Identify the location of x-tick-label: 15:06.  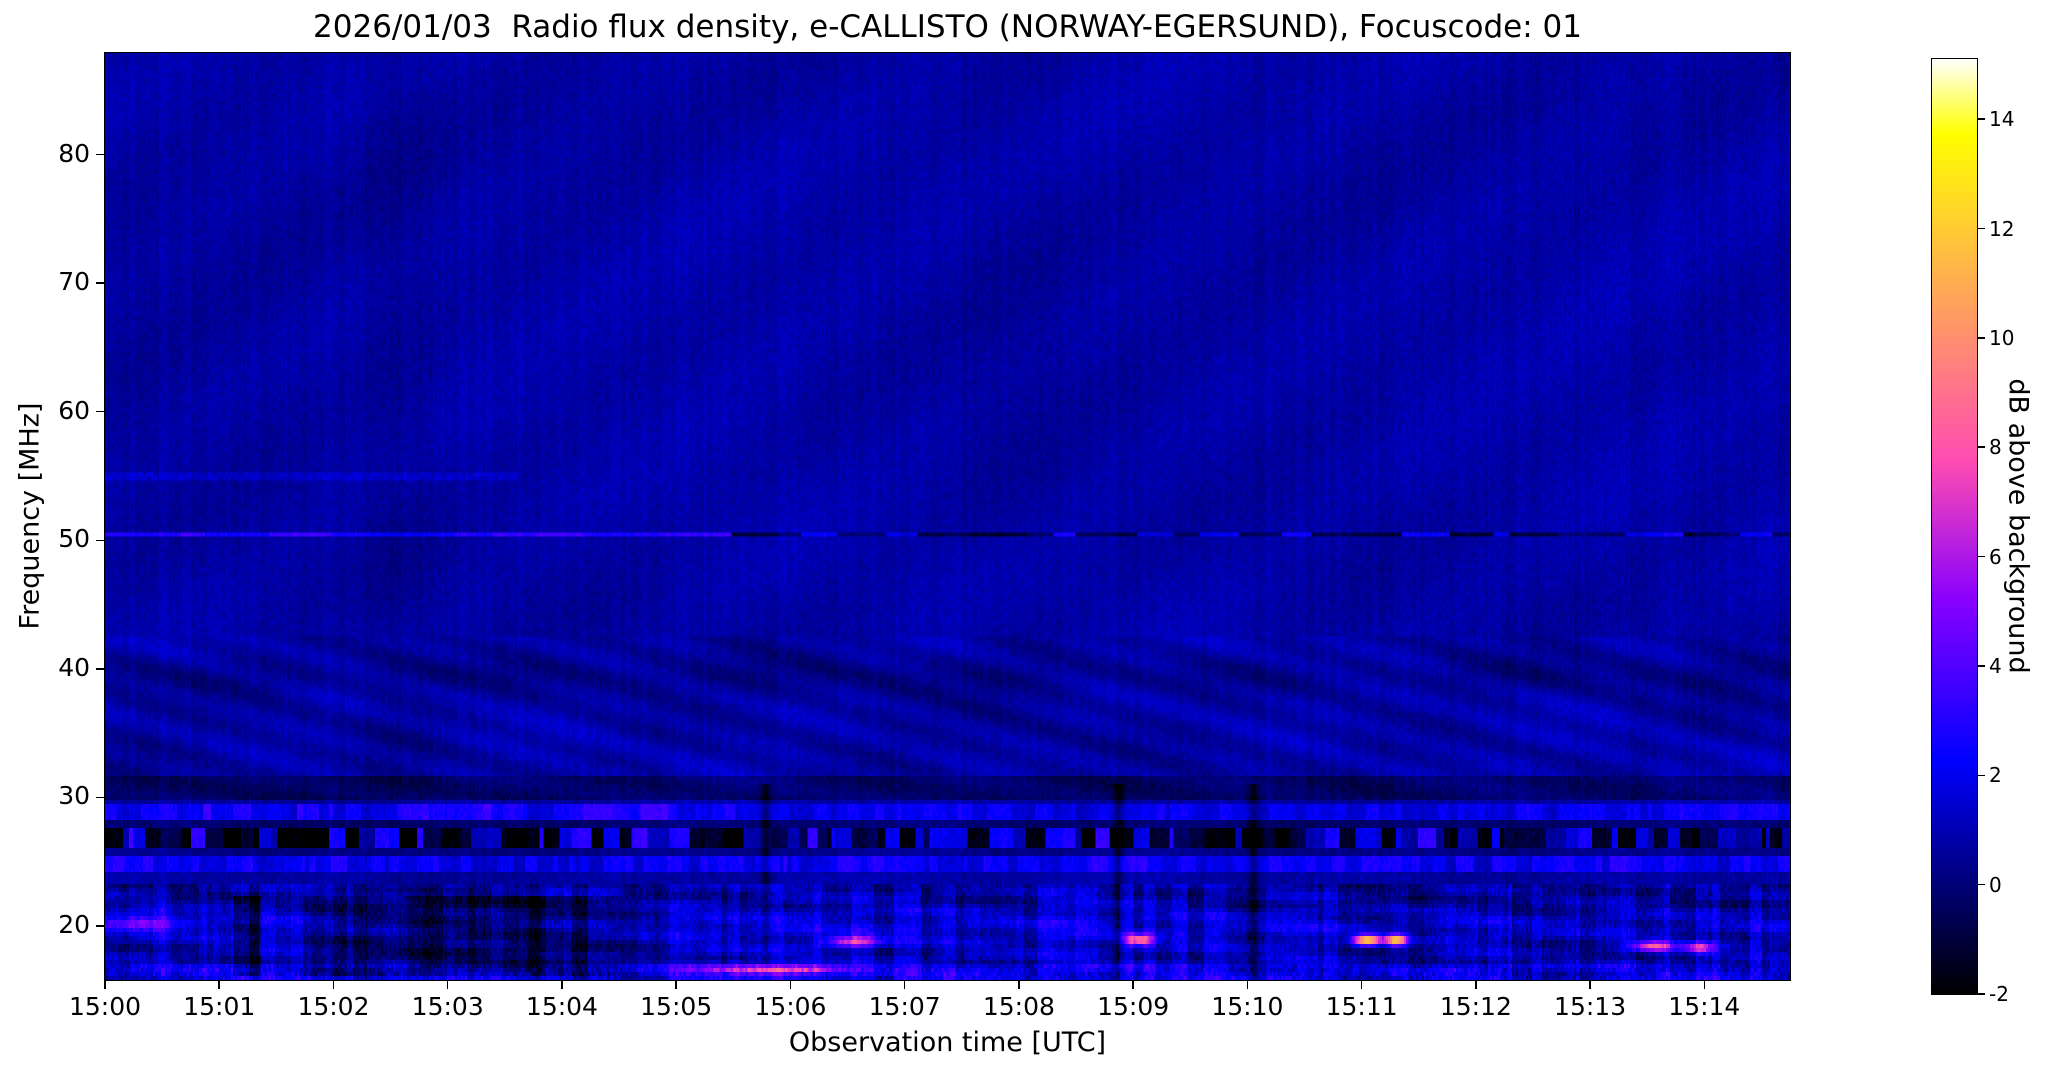
(790, 1006).